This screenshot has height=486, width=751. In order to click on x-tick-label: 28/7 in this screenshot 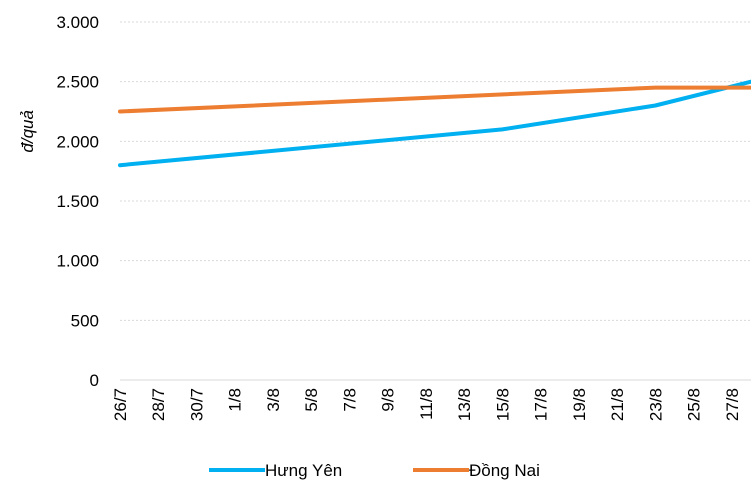, I will do `click(158, 404)`.